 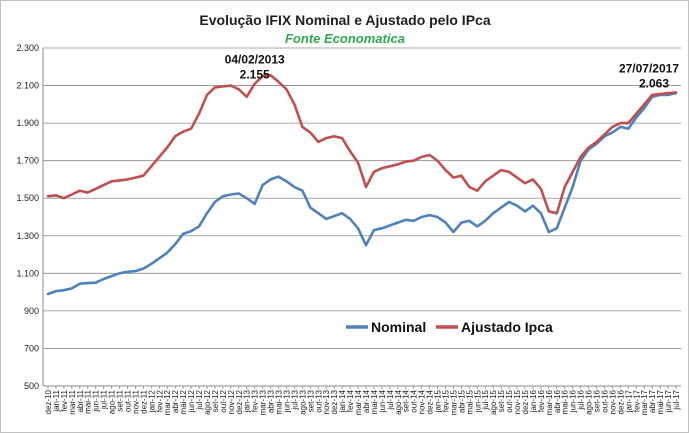 I want to click on x-tick-label: mai-13, so click(x=279, y=401).